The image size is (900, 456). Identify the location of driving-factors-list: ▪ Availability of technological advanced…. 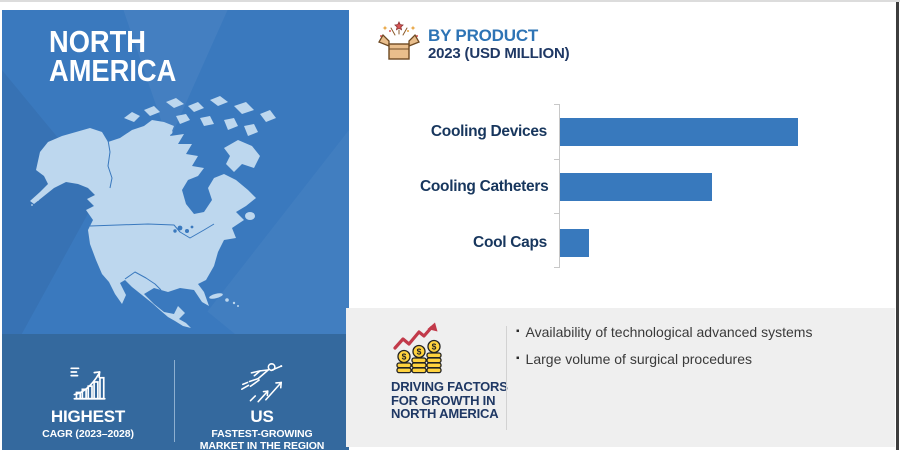
(696, 351).